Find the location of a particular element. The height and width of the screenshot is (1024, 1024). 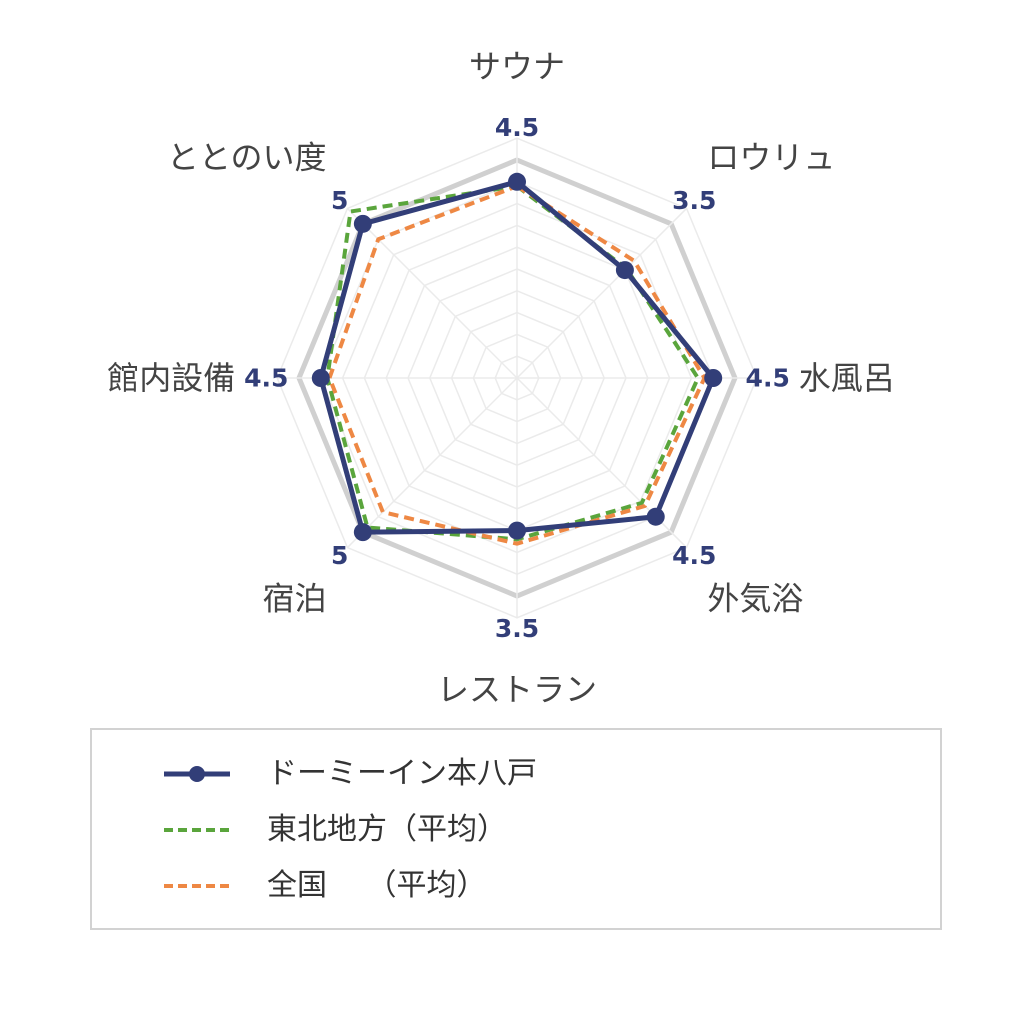

category-label: サウナ is located at coordinates (517, 66).